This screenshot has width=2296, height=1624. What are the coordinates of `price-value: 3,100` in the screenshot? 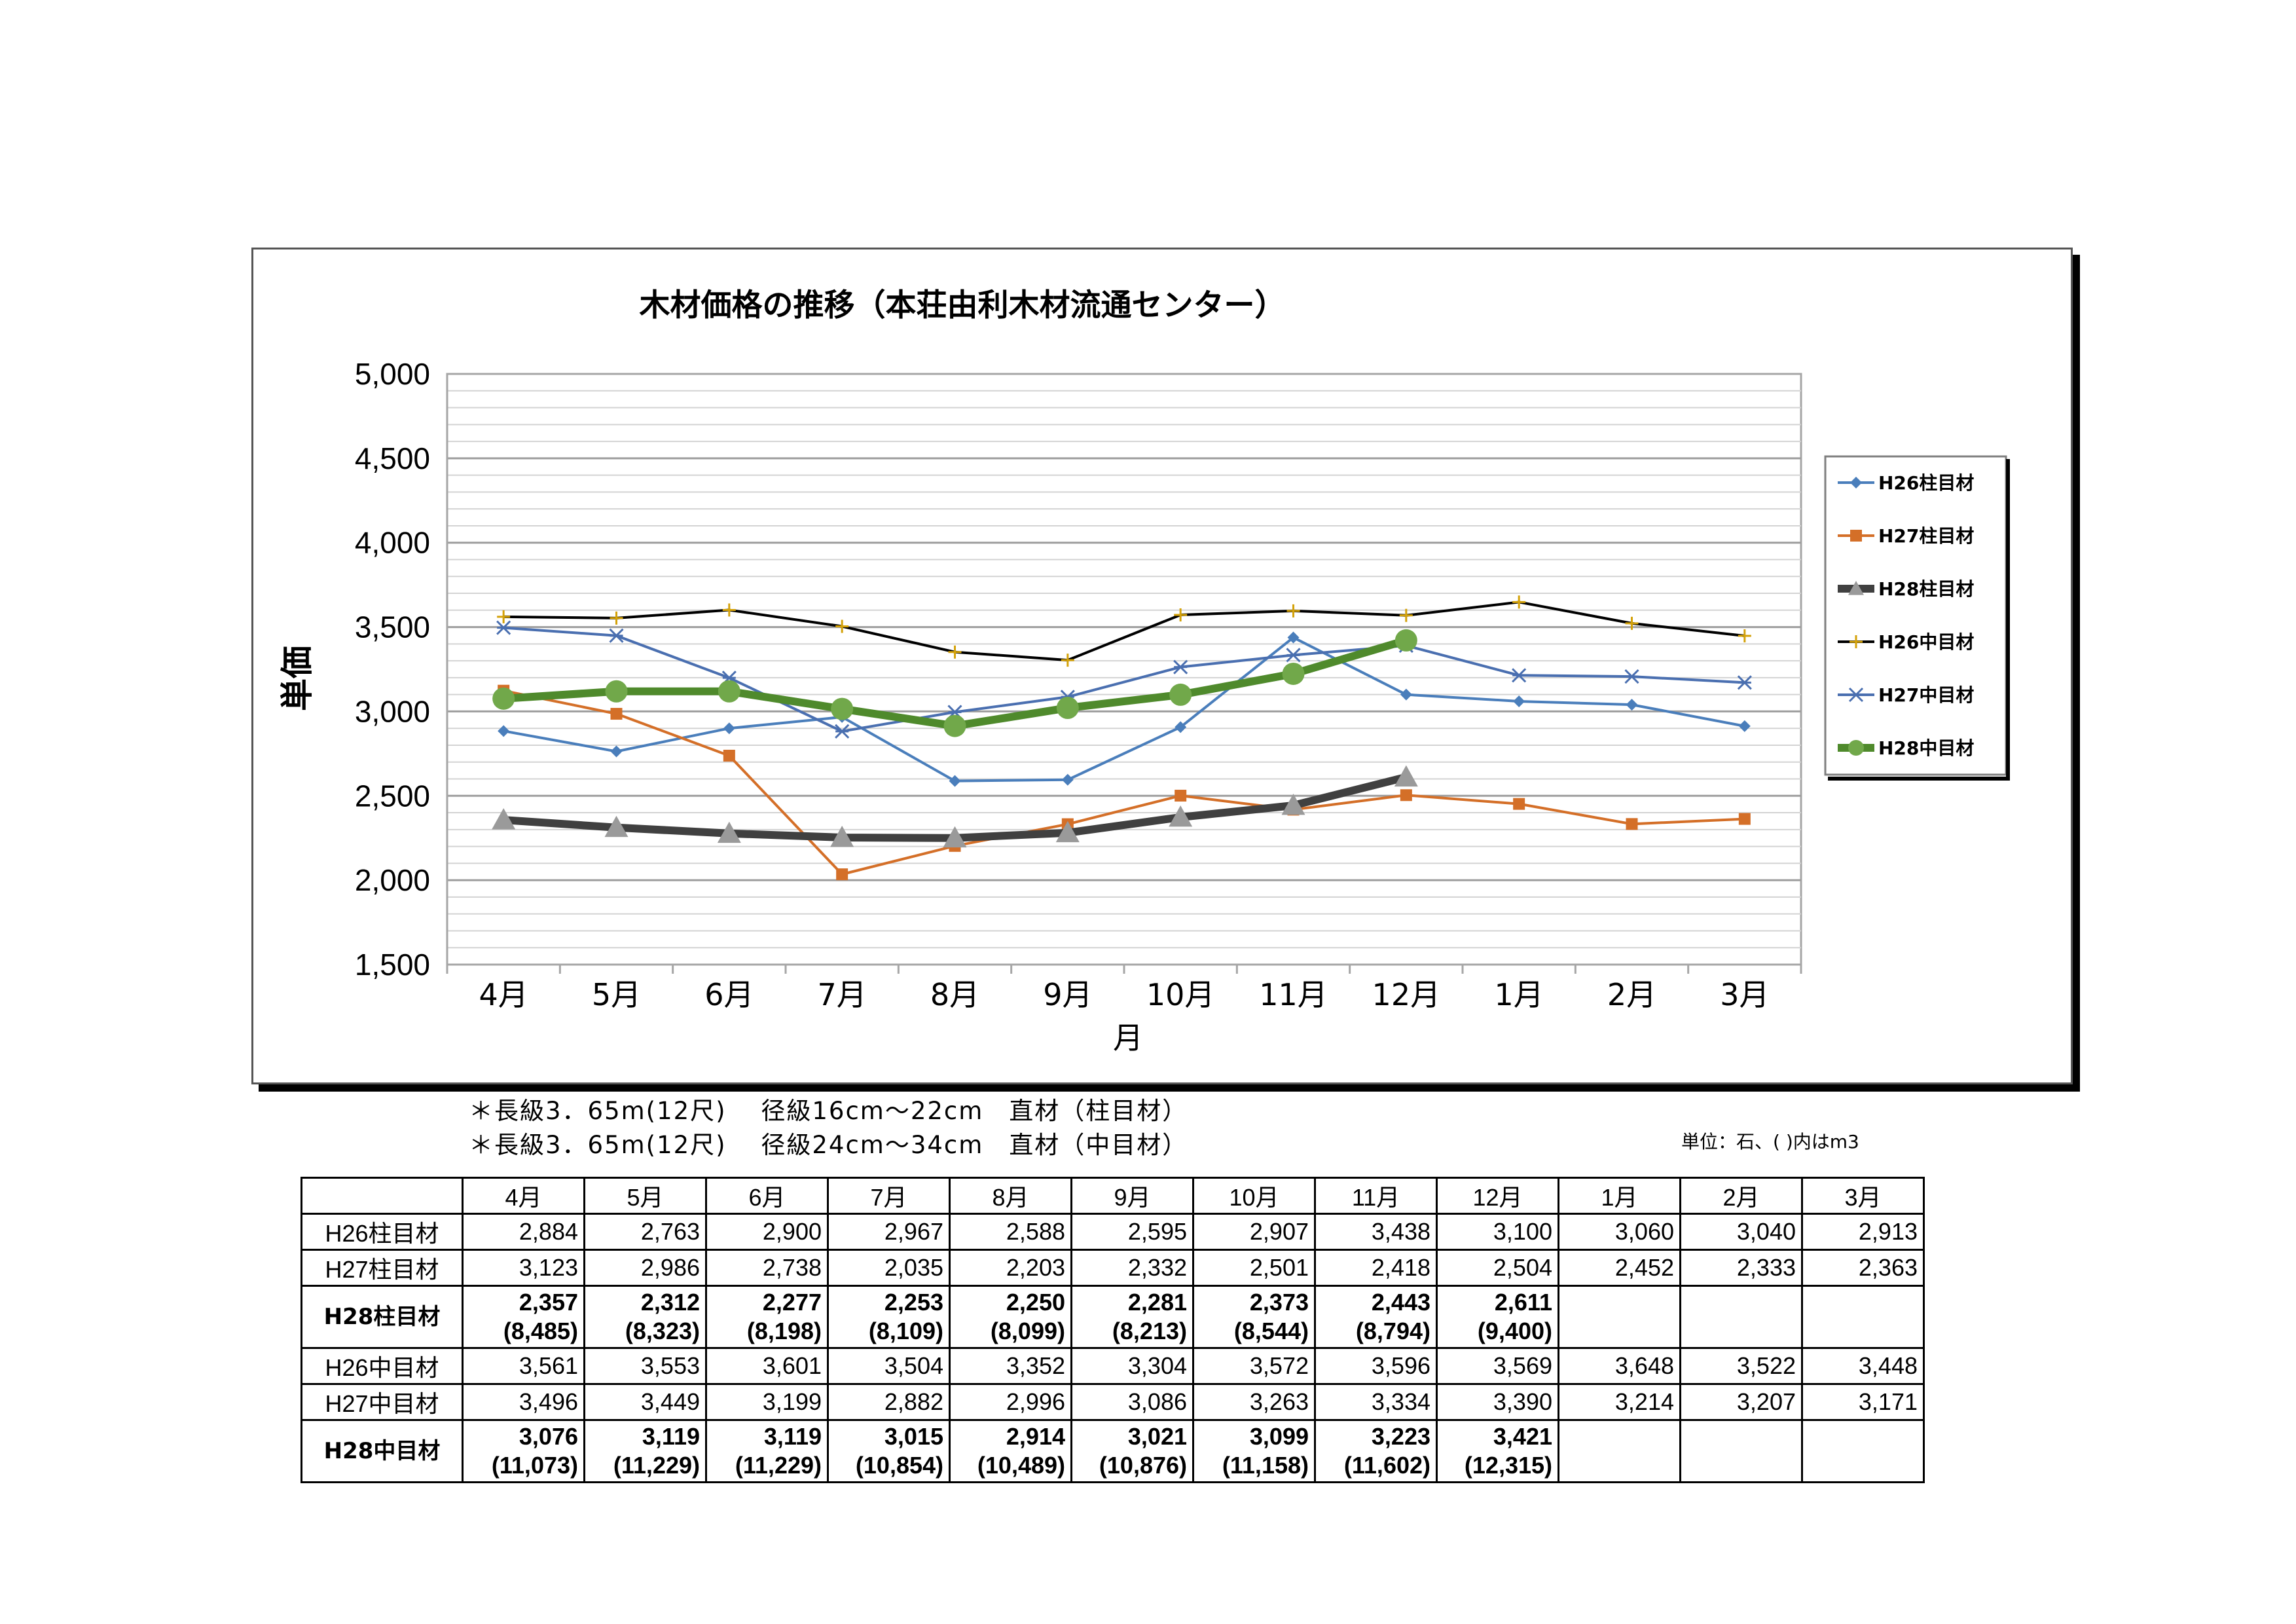 It's located at (1522, 1231).